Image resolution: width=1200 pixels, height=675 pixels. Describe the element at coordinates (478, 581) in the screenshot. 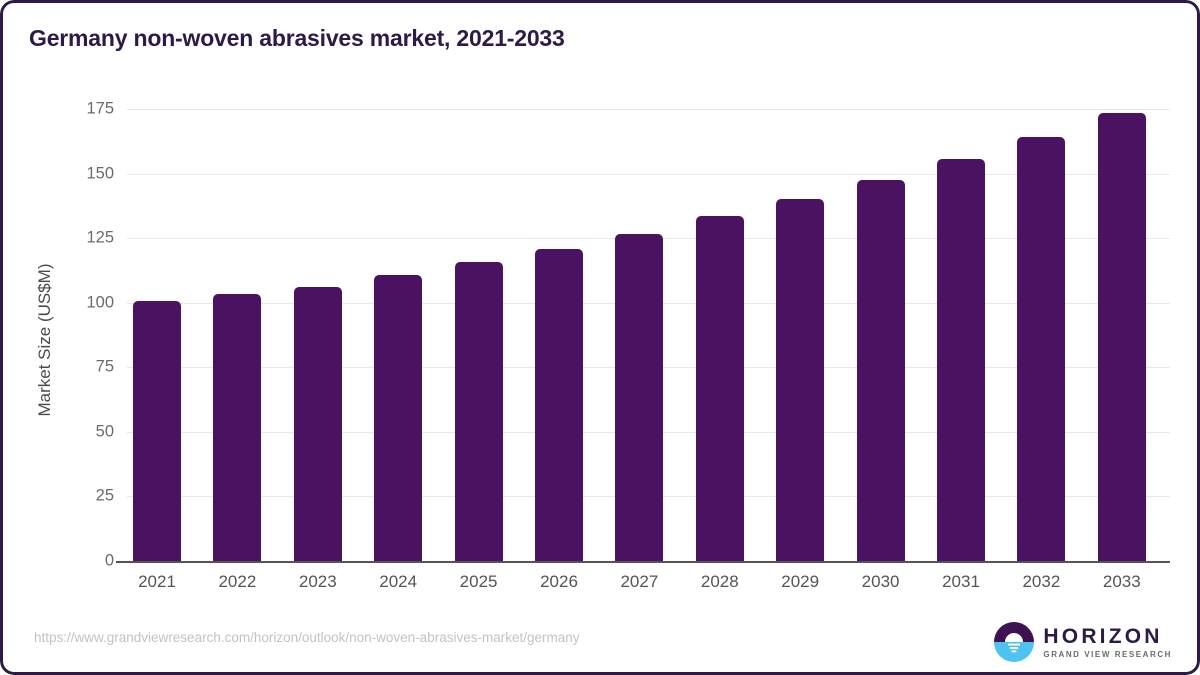

I see `x-axis-tick-label: 2025` at that location.